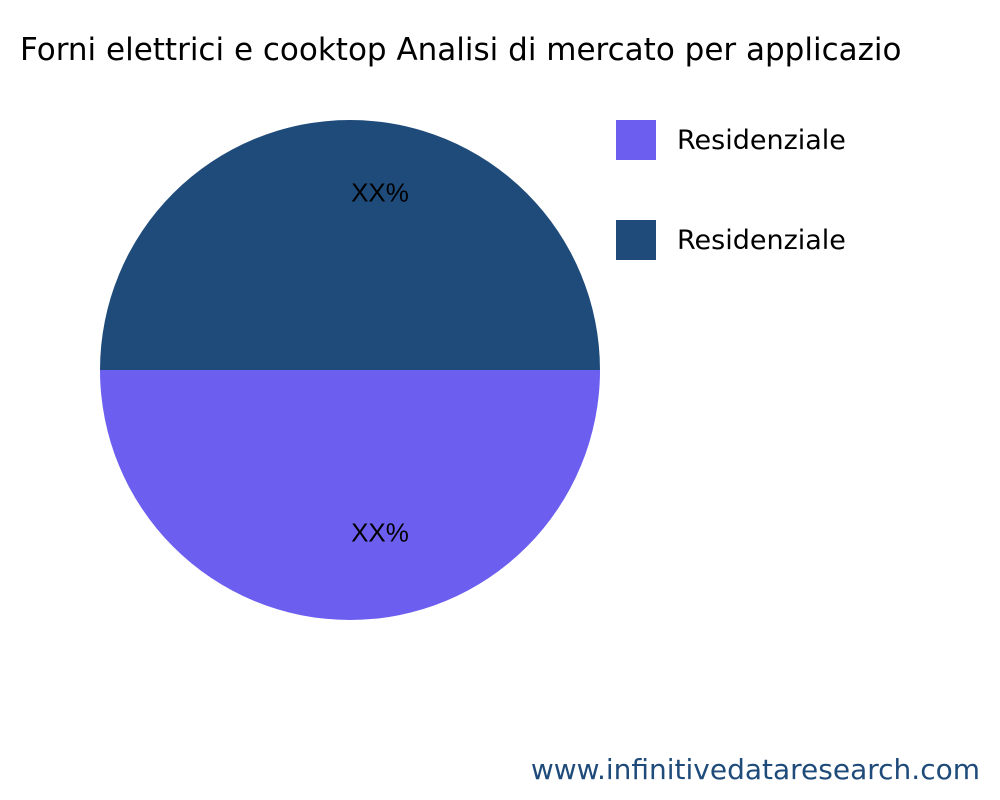 This screenshot has height=800, width=1000. Describe the element at coordinates (755, 769) in the screenshot. I see `footer-url: www.infinitivedataresearch.com` at that location.